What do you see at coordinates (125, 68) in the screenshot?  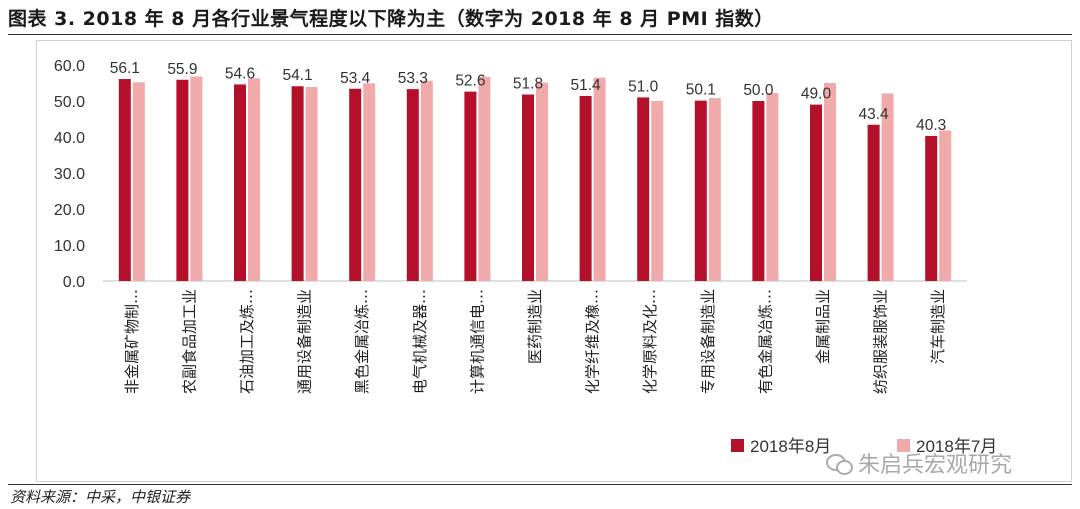 I see `data-label: 56.1` at bounding box center [125, 68].